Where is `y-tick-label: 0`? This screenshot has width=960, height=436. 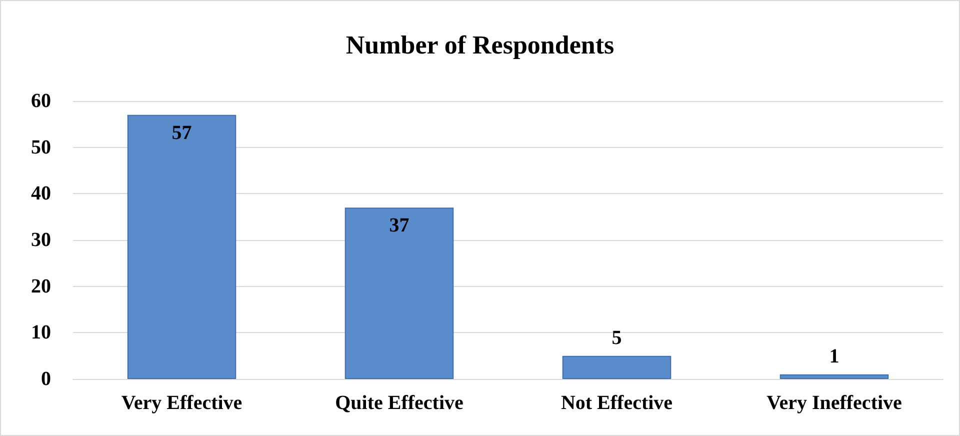 y-tick-label: 0 is located at coordinates (46, 379).